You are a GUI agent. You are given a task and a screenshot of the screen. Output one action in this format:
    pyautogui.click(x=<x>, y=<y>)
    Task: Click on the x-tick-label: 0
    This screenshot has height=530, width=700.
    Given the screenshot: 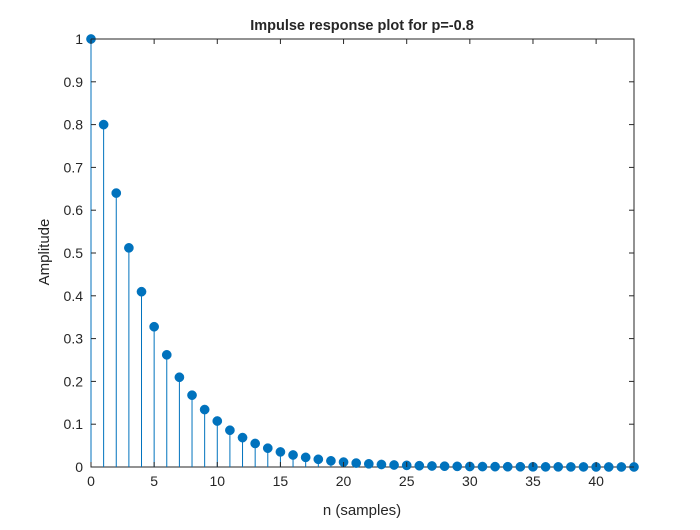 What is the action you would take?
    pyautogui.click(x=91, y=481)
    